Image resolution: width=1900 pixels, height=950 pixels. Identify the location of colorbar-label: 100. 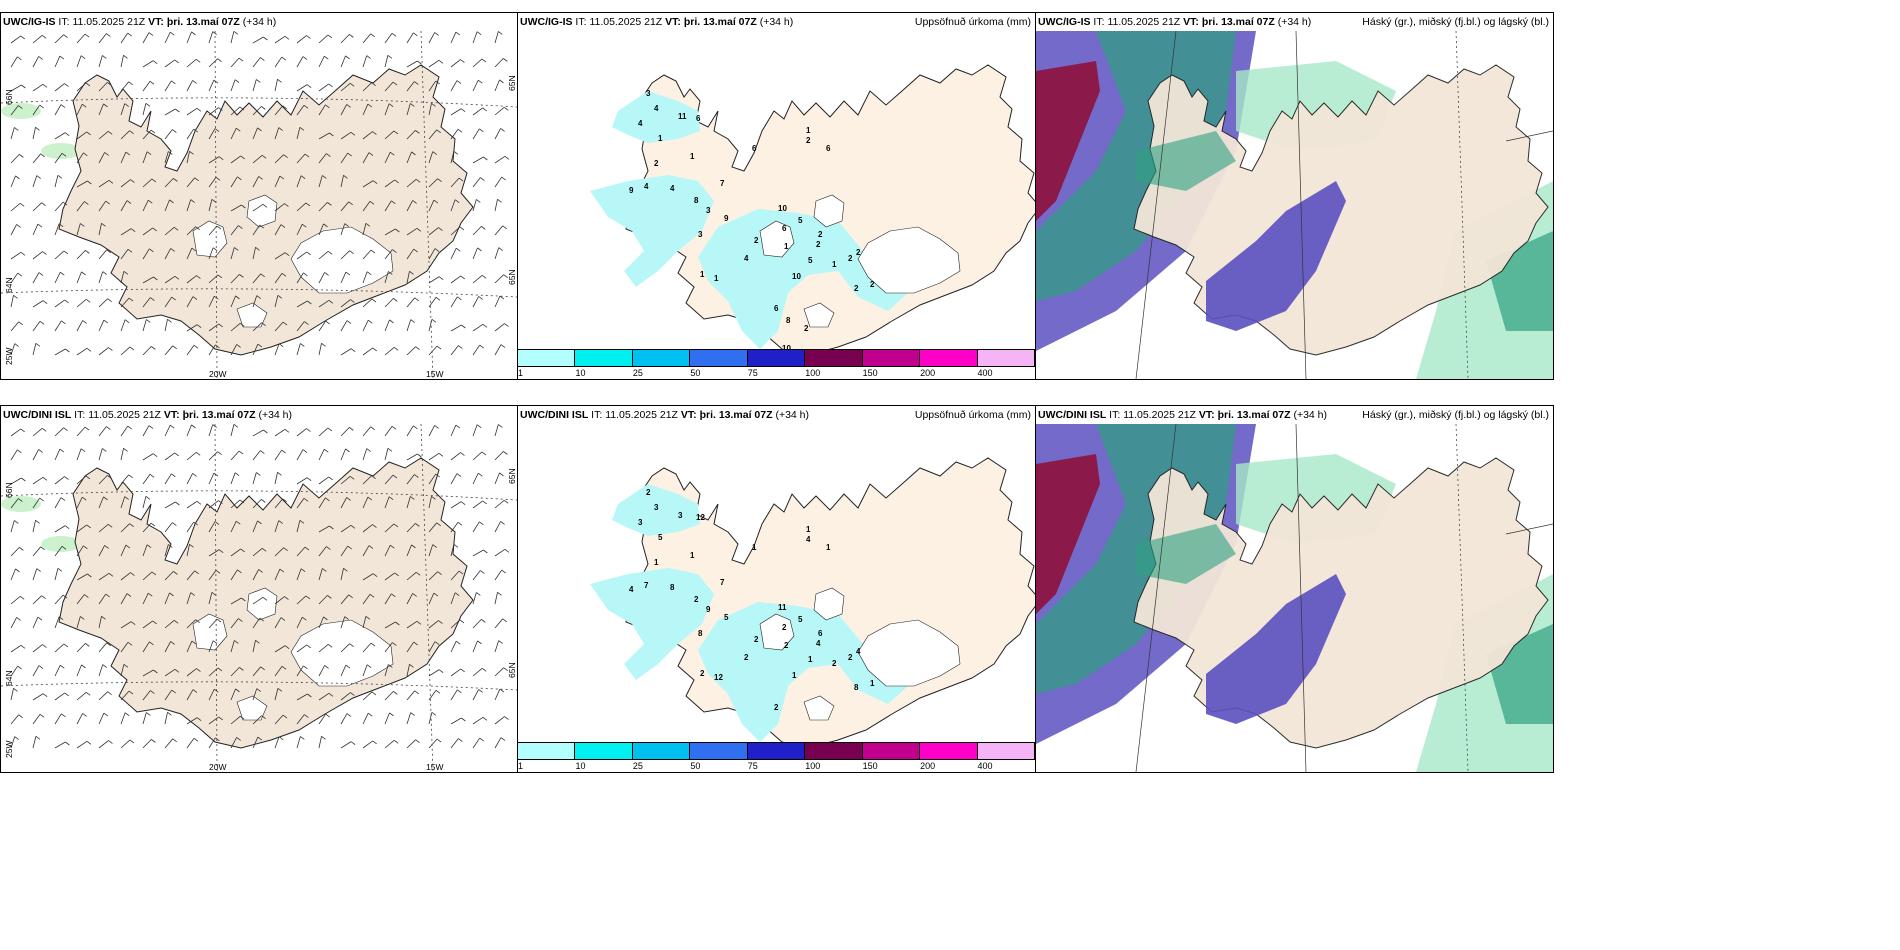
(813, 373).